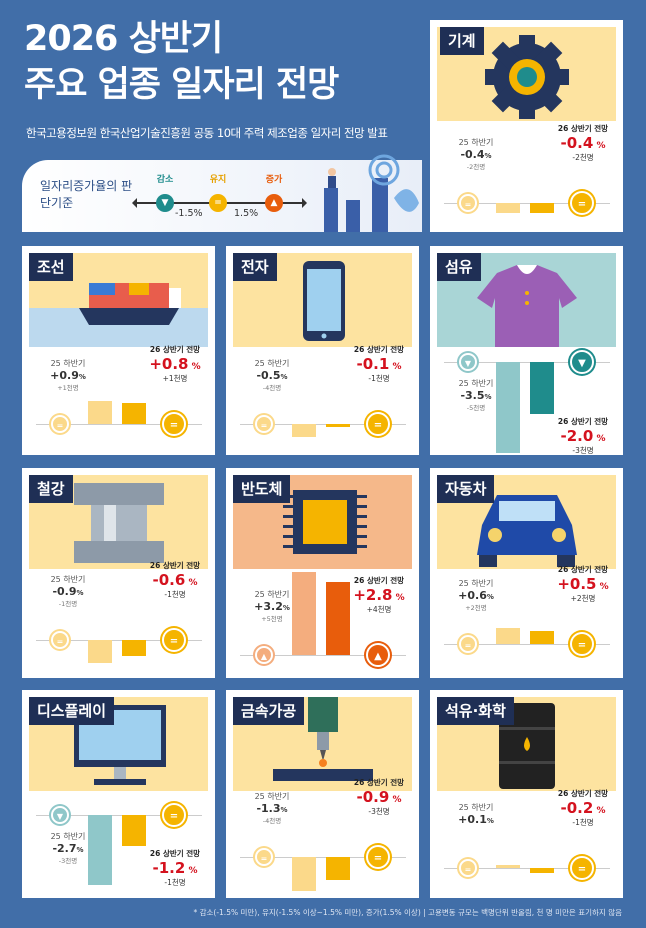 The image size is (646, 928). Describe the element at coordinates (476, 167) in the screenshot. I see `prev-count: -2천명` at that location.